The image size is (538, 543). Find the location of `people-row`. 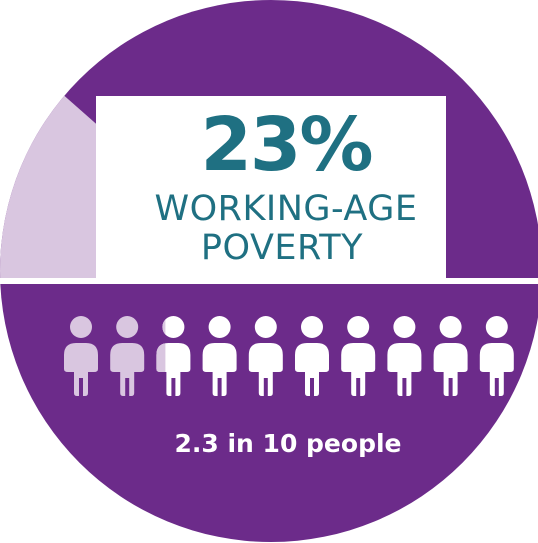

people-row is located at coordinates (289, 356).